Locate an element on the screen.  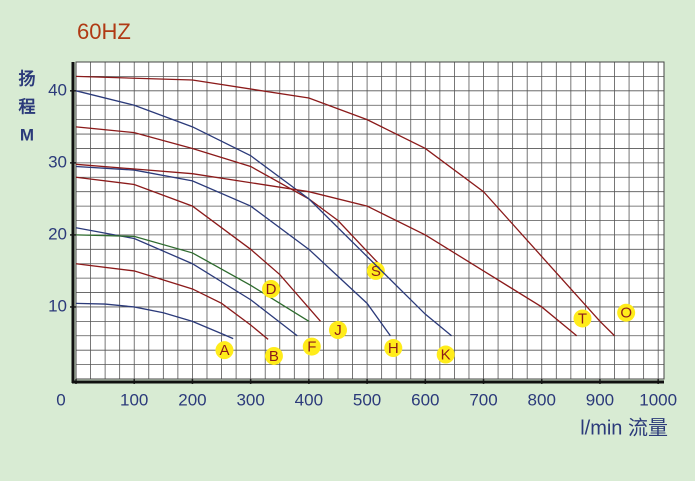
curve-label: T is located at coordinates (582, 318).